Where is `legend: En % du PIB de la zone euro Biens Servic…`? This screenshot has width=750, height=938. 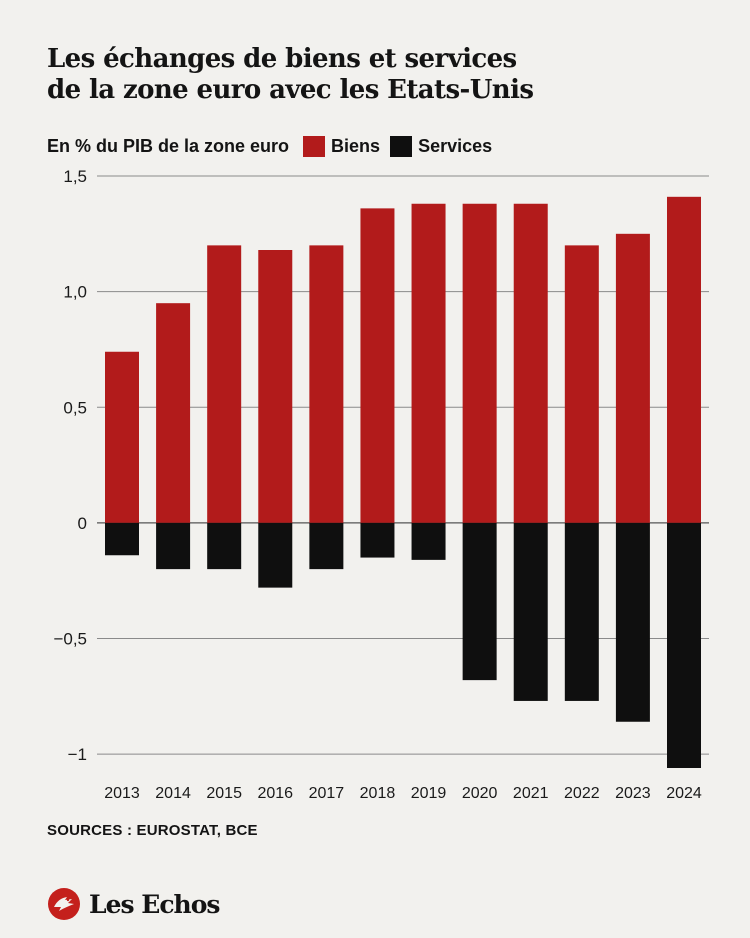 legend: En % du PIB de la zone euro Biens Servic… is located at coordinates (274, 146).